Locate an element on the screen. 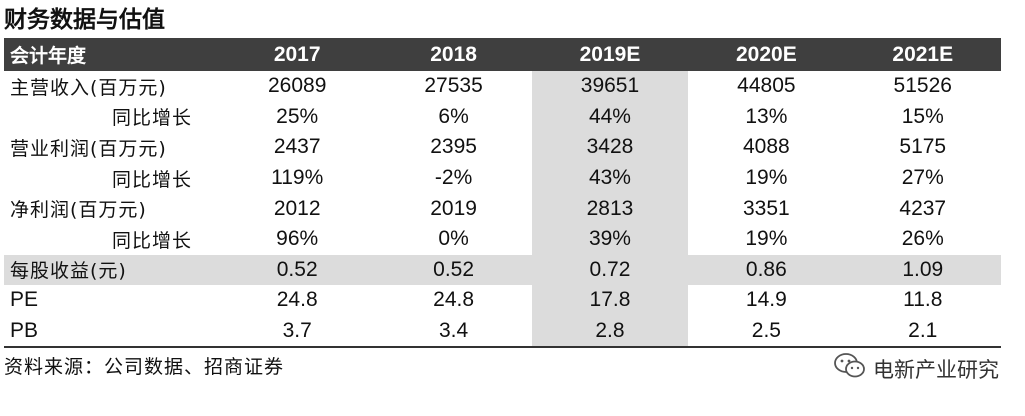  row-label: 净利润(百万元) is located at coordinates (78, 210).